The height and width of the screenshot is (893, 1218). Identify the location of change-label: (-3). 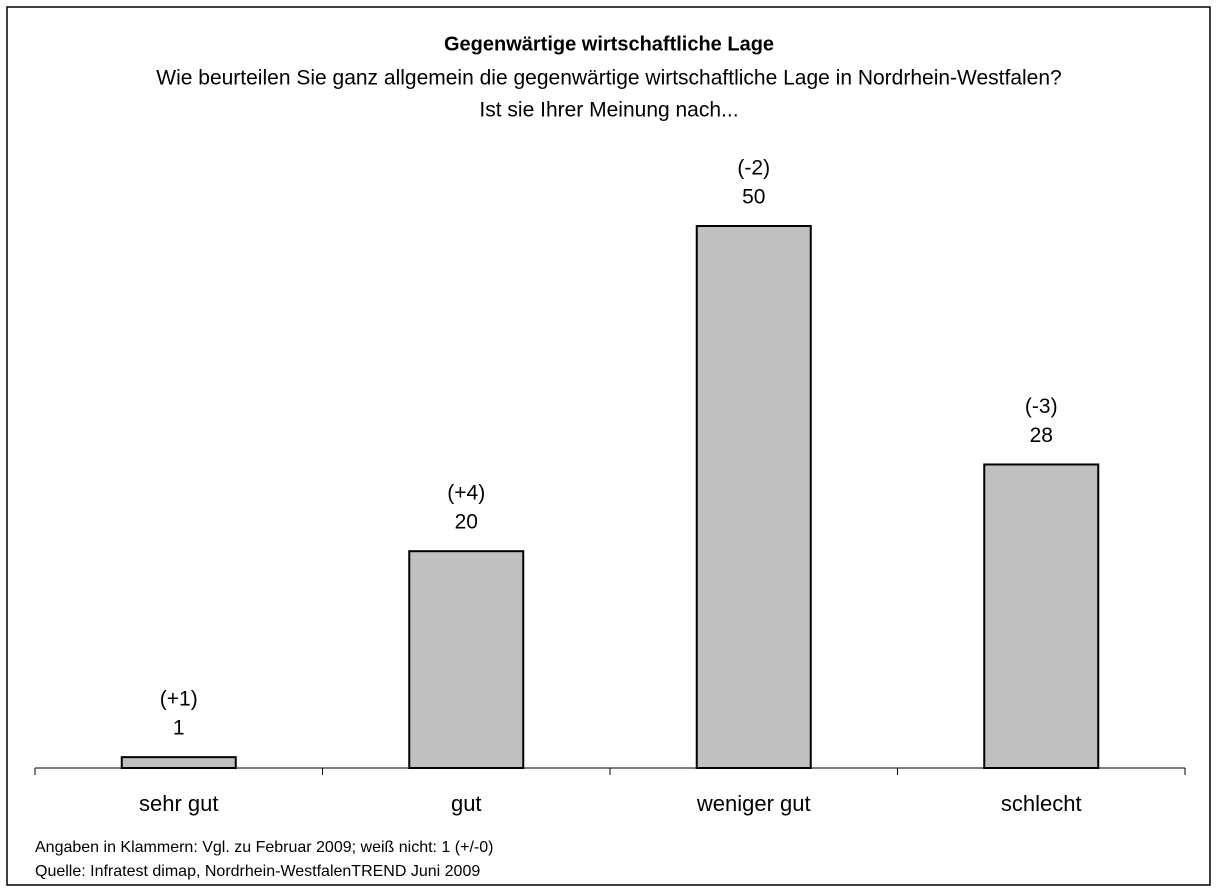
(1041, 406).